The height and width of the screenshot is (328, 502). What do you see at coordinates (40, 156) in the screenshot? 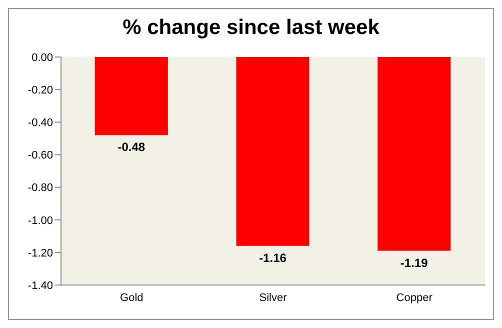
I see `y-tick-label: -0.60` at bounding box center [40, 156].